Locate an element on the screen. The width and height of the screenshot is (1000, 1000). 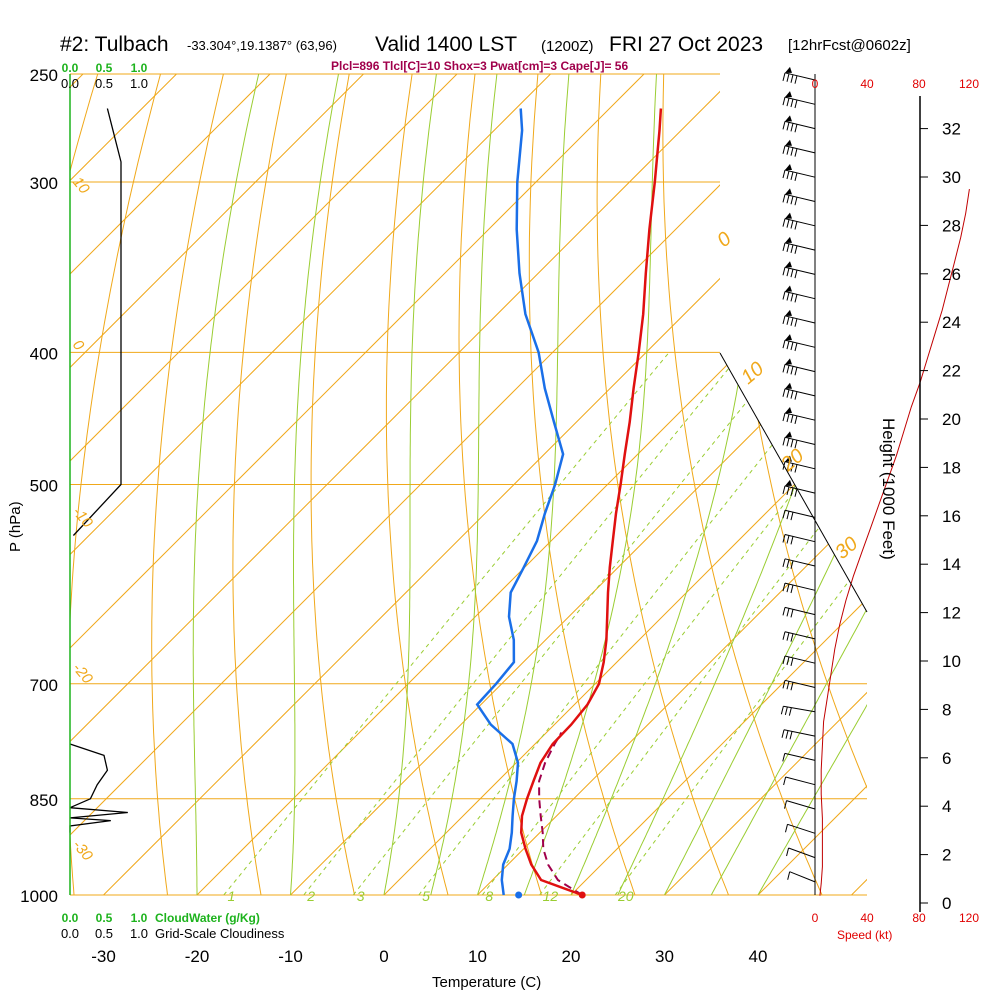
height-tick-label: 30 is located at coordinates (951, 177).